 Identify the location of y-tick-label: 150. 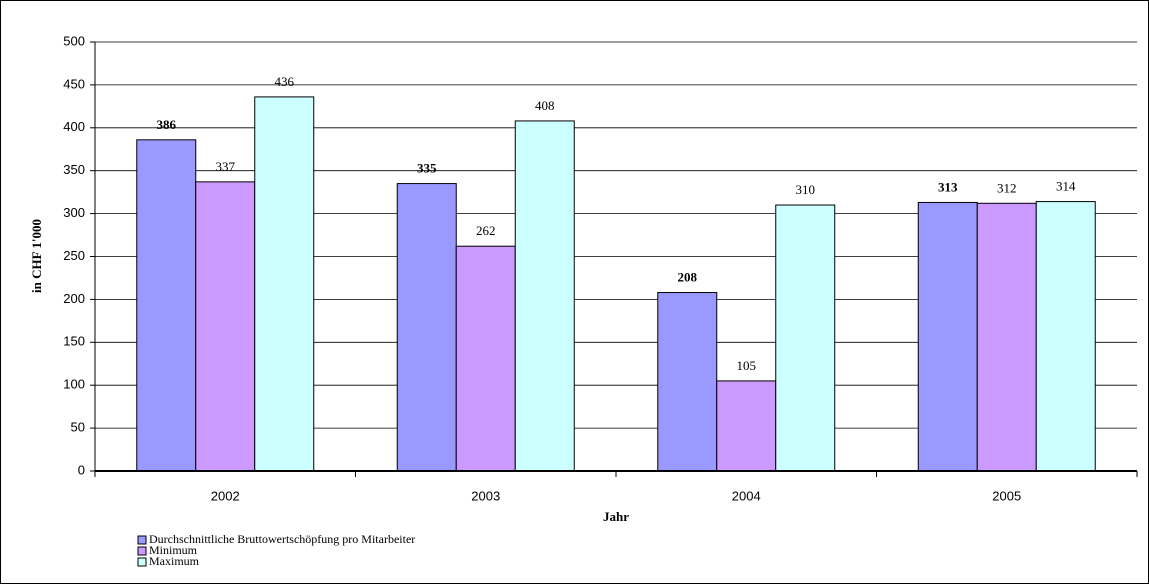
(74, 341).